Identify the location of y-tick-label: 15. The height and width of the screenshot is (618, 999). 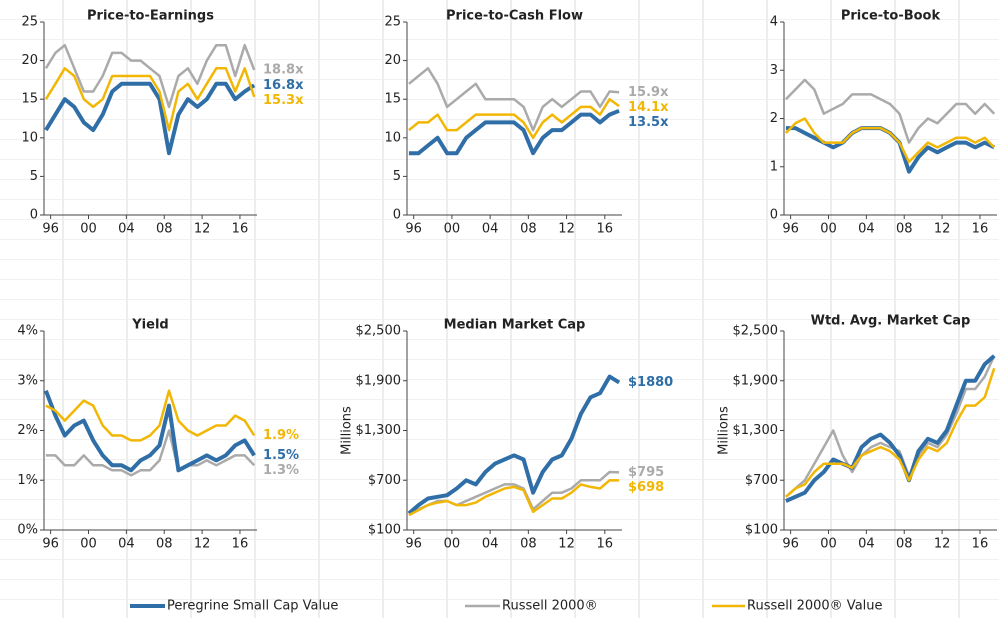
(29, 99).